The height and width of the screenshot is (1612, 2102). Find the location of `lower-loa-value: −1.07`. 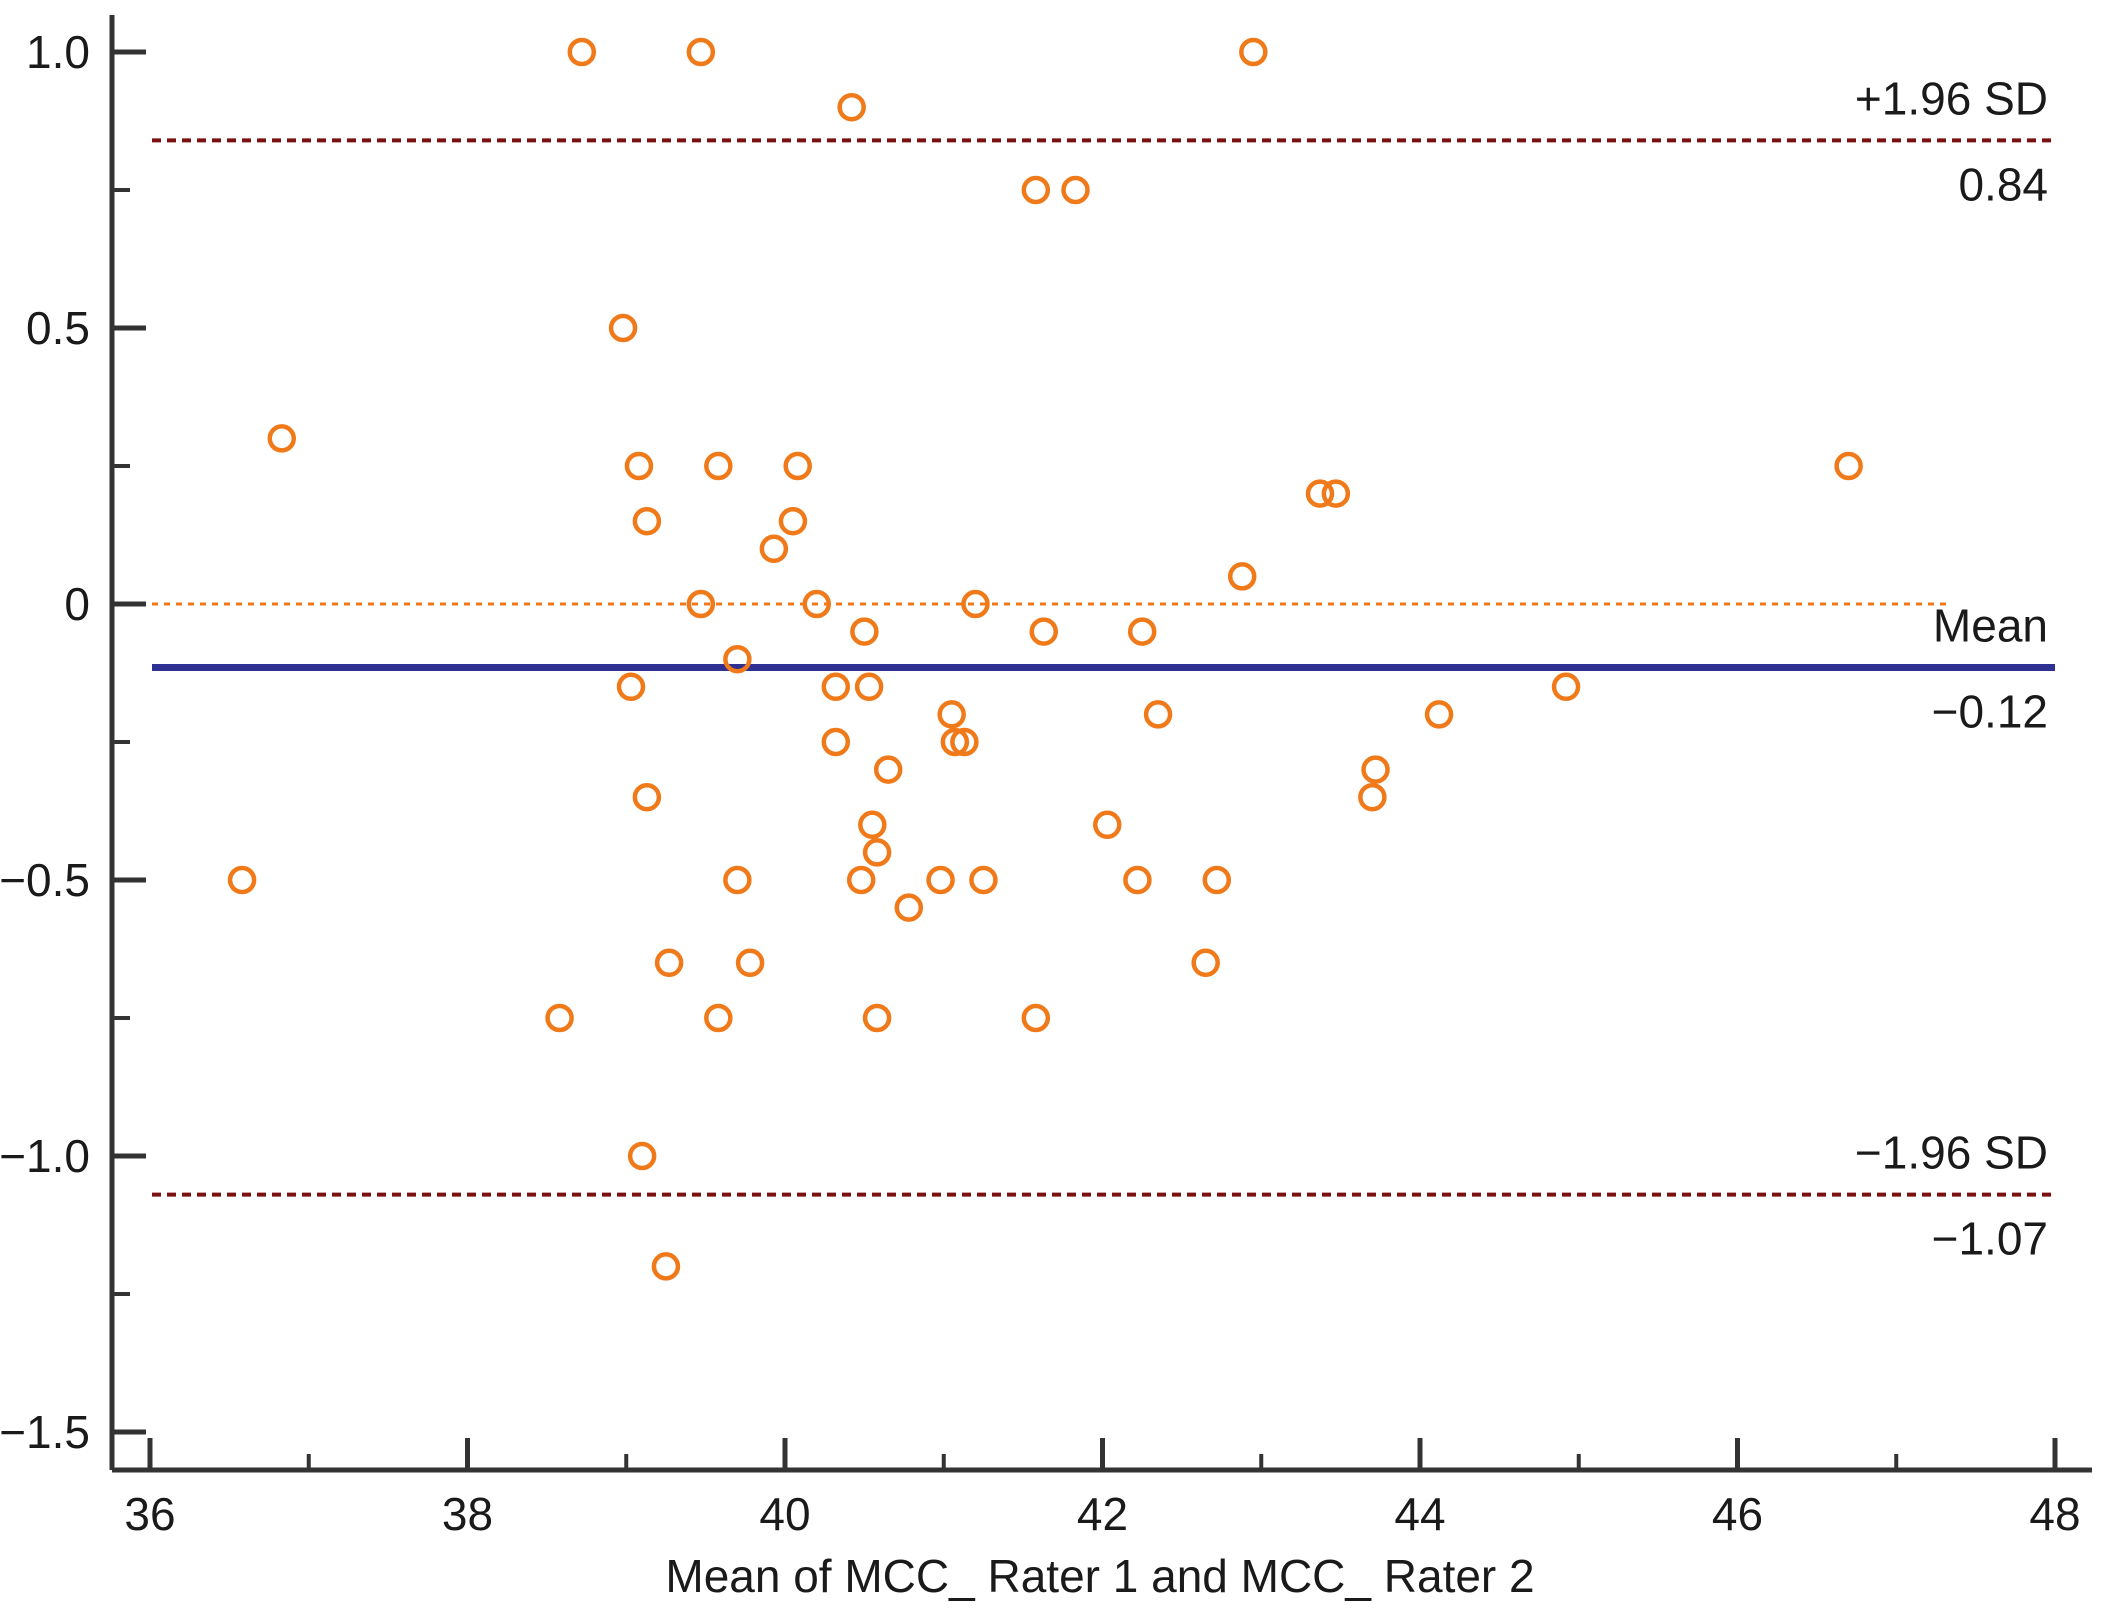

lower-loa-value: −1.07 is located at coordinates (1990, 1239).